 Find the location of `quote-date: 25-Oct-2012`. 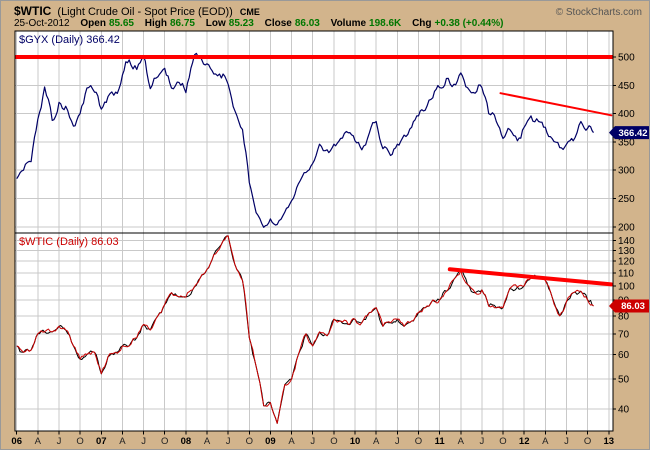

quote-date: 25-Oct-2012 is located at coordinates (42, 23).